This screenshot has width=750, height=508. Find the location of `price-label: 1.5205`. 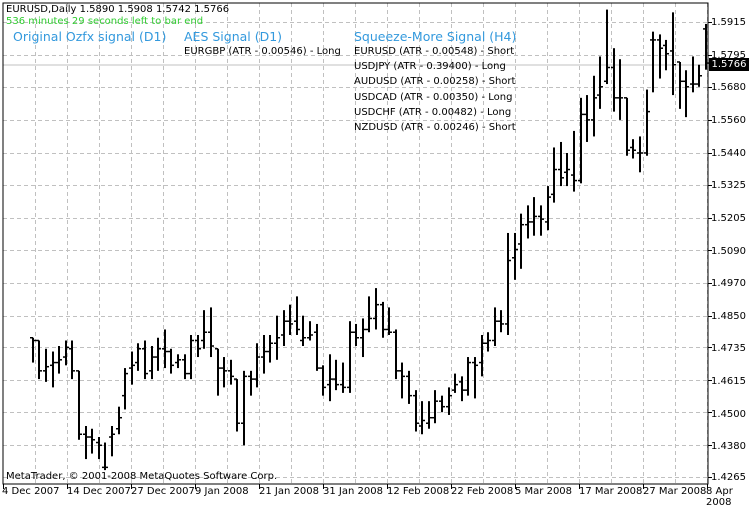

price-label: 1.5205 is located at coordinates (728, 218).